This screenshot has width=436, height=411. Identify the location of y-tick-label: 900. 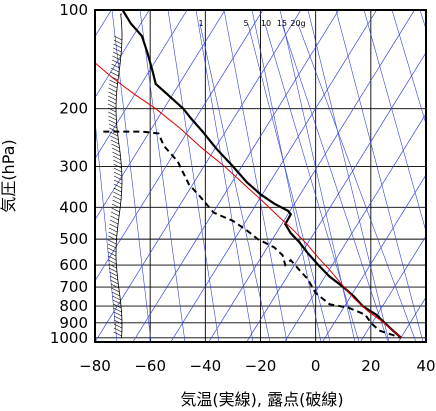
(73, 323).